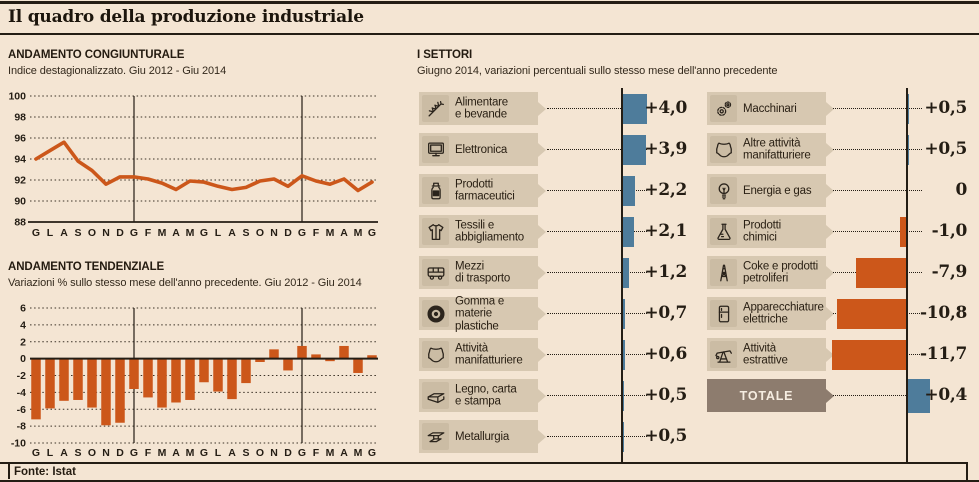  What do you see at coordinates (945, 395) in the screenshot?
I see `sector-value: +0,4` at bounding box center [945, 395].